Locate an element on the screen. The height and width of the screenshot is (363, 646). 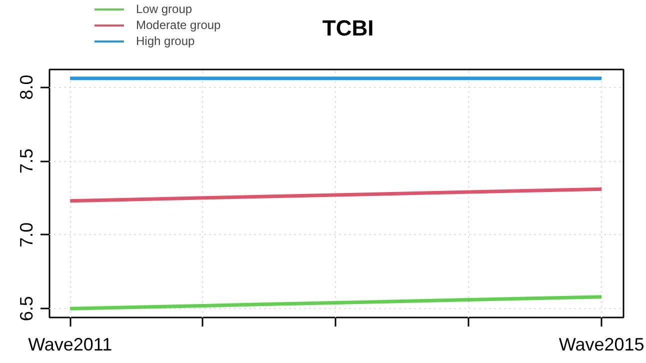
y-tick-label: 6.5 is located at coordinates (26, 309).